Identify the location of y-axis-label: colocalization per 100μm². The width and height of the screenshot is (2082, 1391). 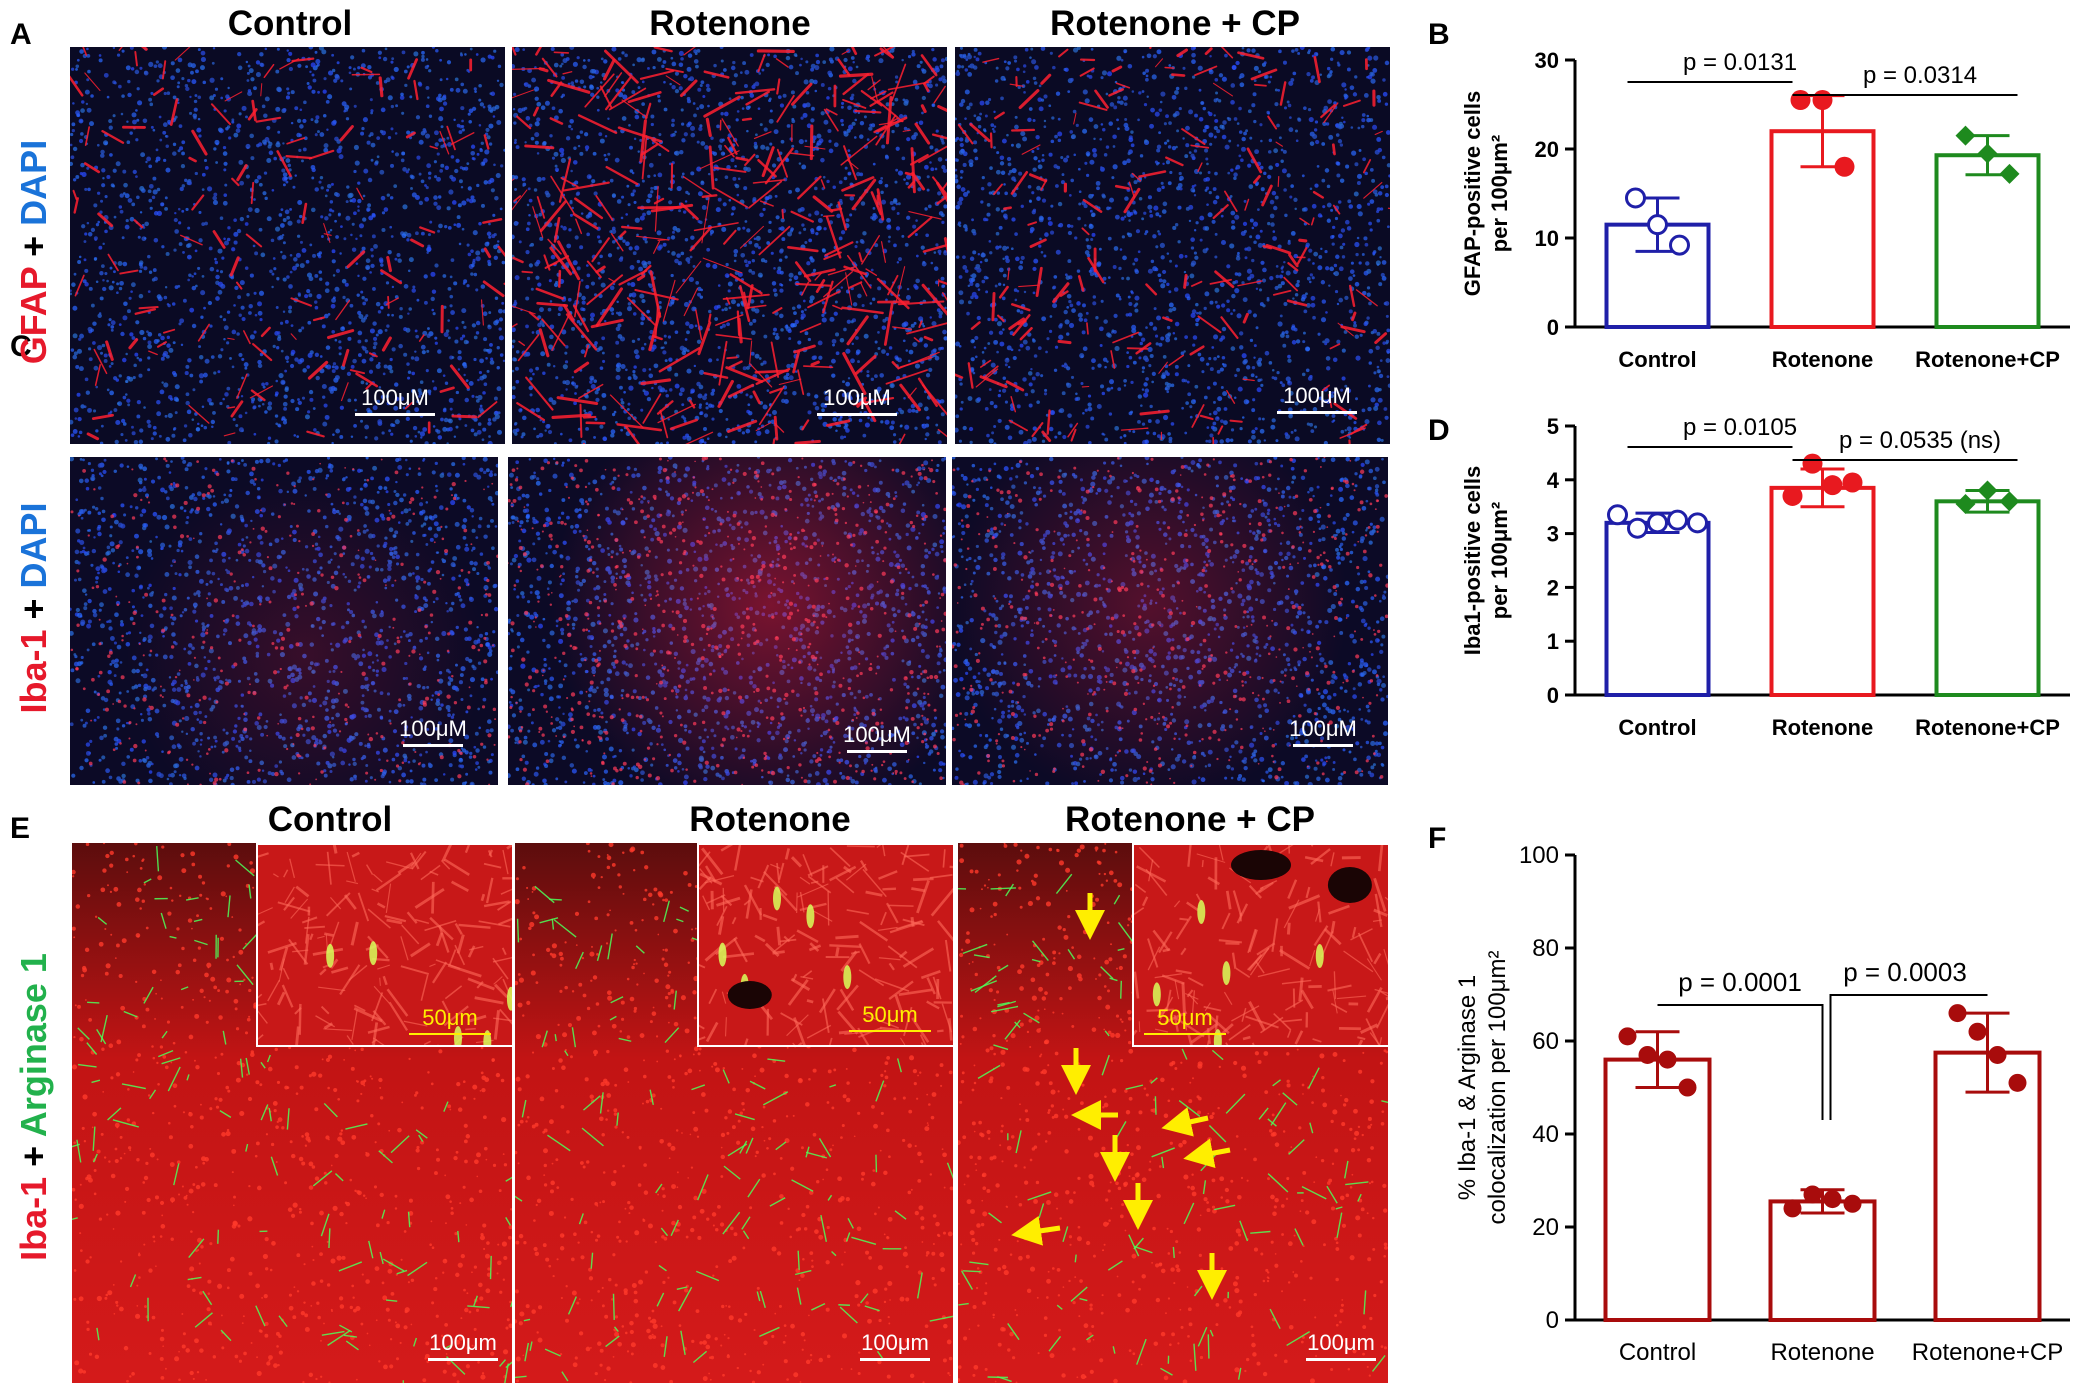
(1497, 1088).